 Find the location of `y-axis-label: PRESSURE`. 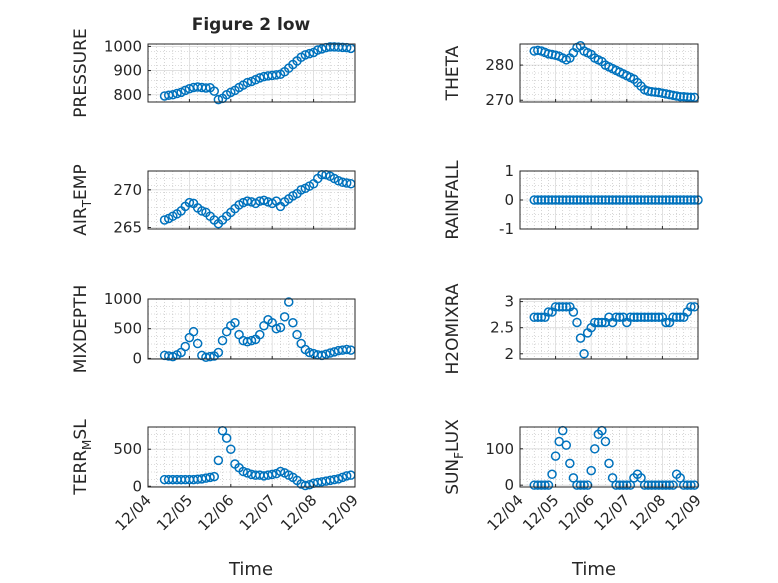

y-axis-label: PRESSURE is located at coordinates (81, 72).